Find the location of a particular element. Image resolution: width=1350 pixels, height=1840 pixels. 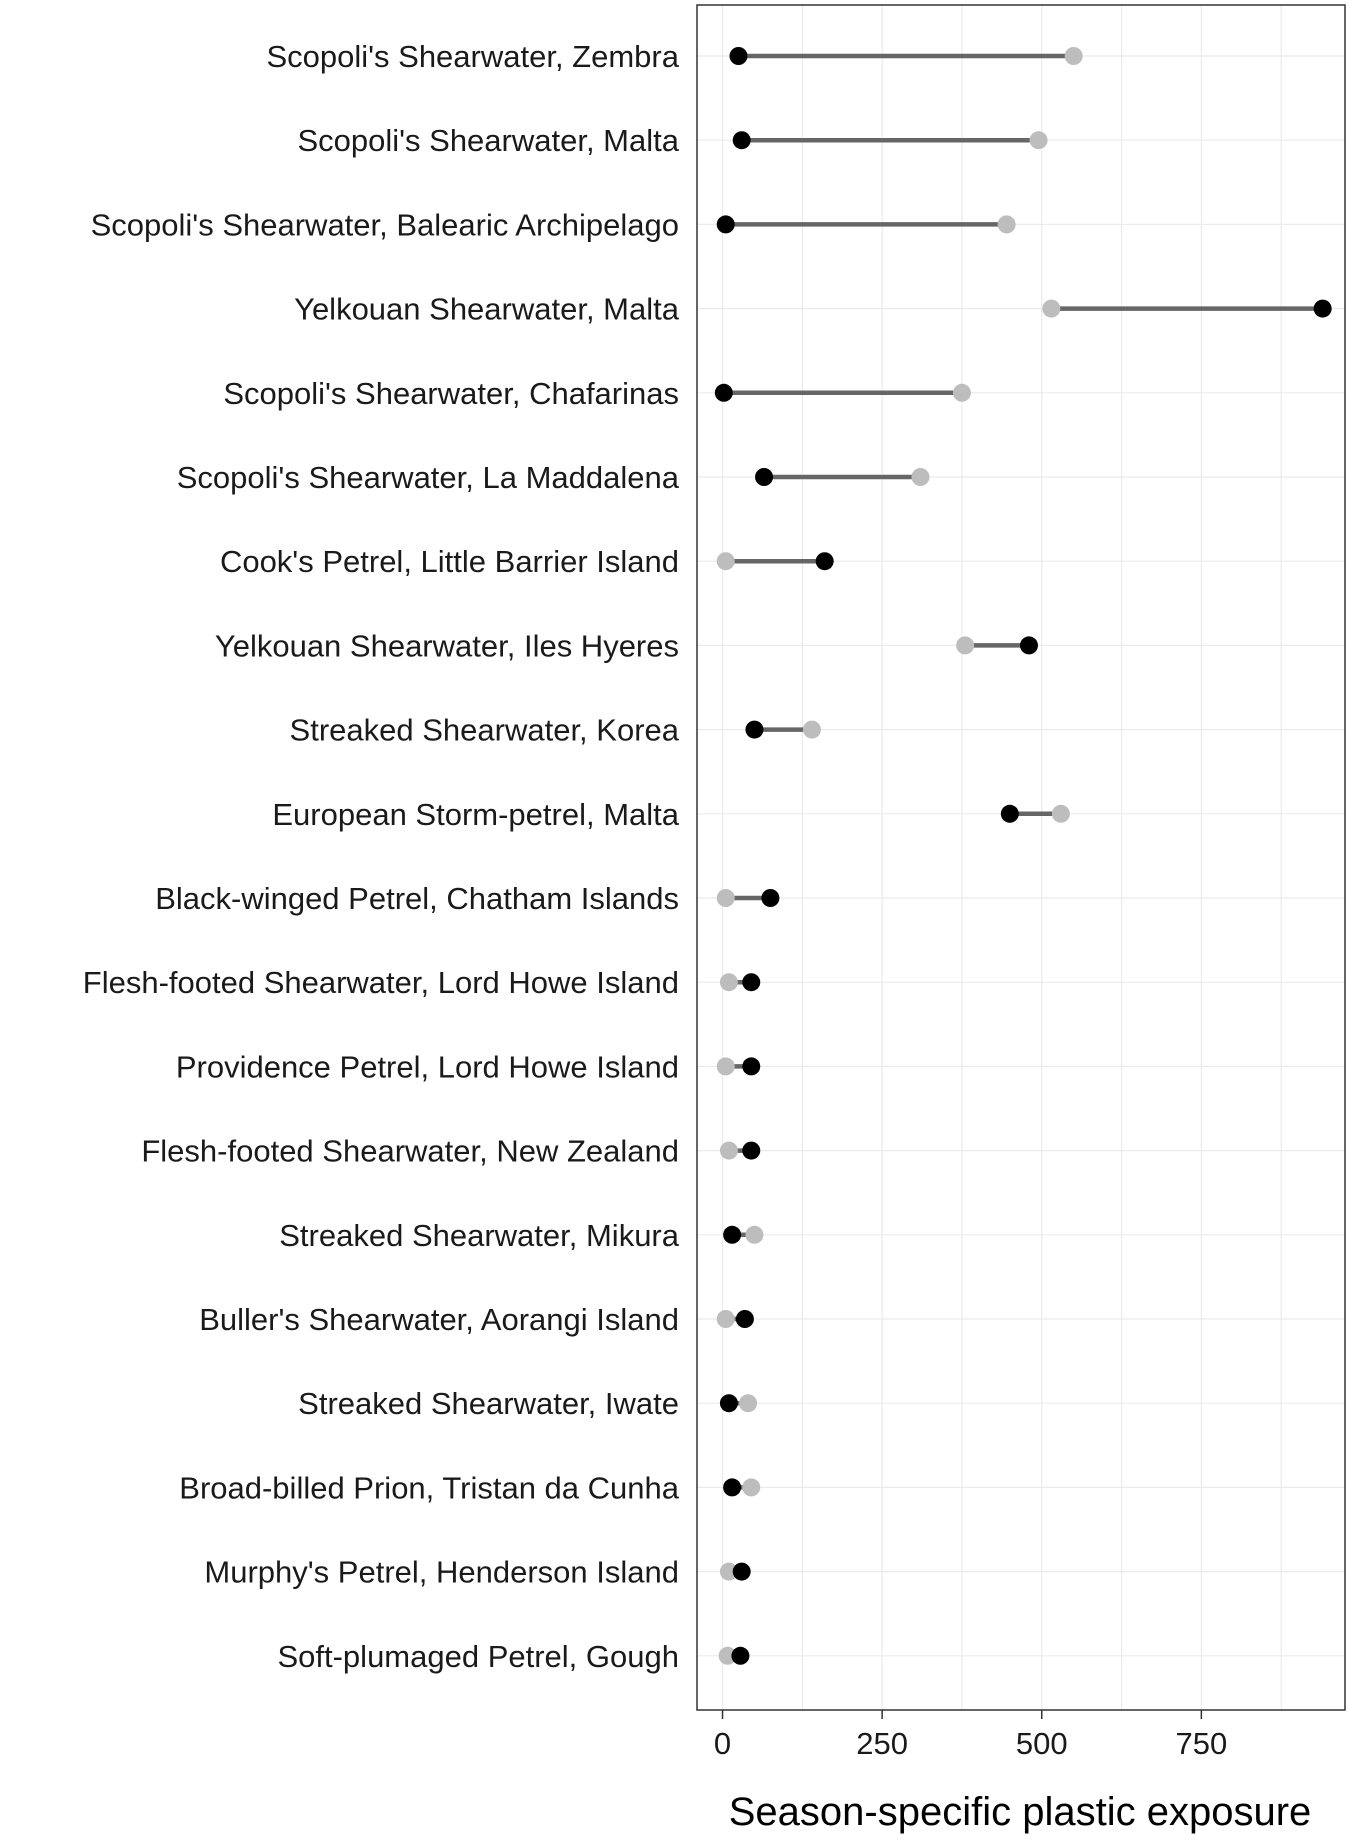

x-tick-label: 250 is located at coordinates (882, 1743).